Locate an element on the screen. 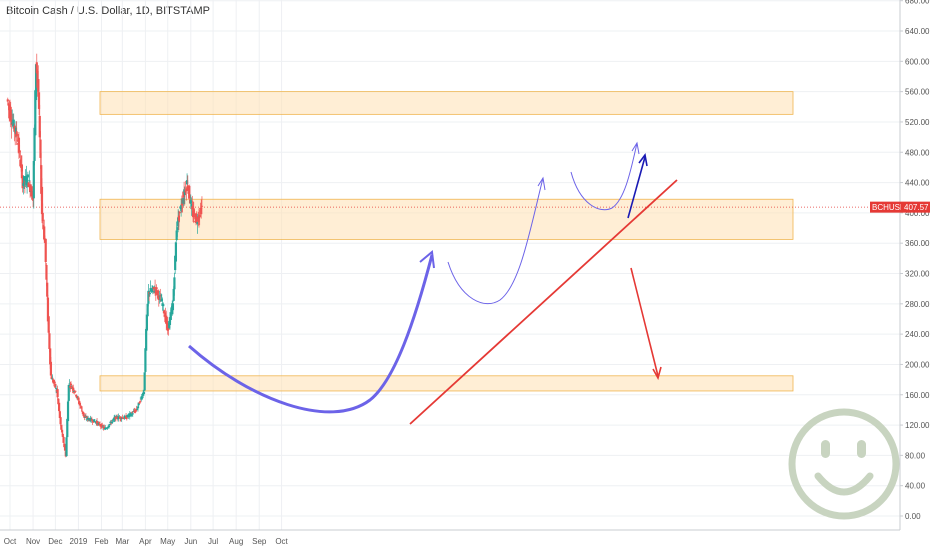 The image size is (932, 550). y-tick-label: 400.00 is located at coordinates (917, 213).